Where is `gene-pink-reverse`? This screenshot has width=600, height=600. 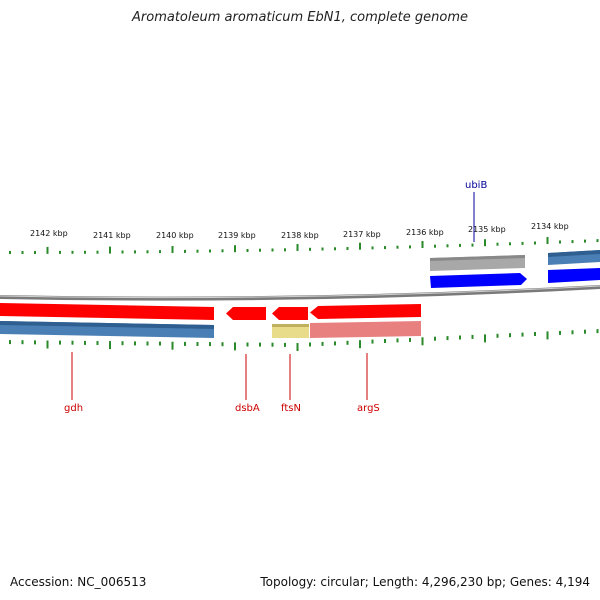 gene-pink-reverse is located at coordinates (365, 329).